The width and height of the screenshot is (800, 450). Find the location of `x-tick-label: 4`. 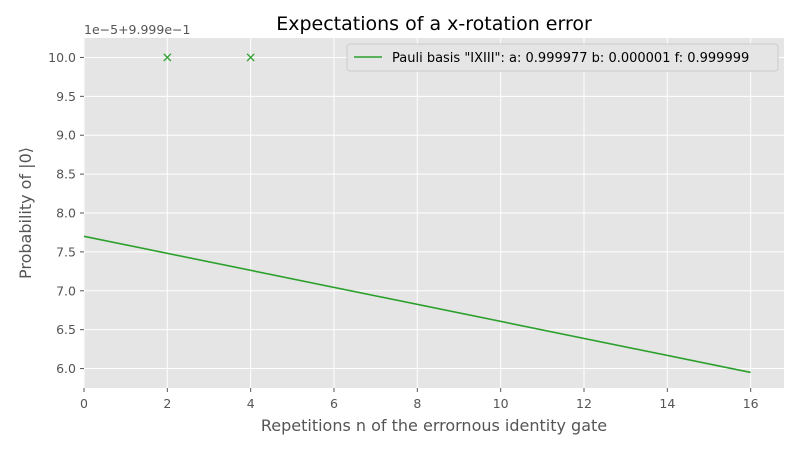

x-tick-label: 4 is located at coordinates (251, 403).